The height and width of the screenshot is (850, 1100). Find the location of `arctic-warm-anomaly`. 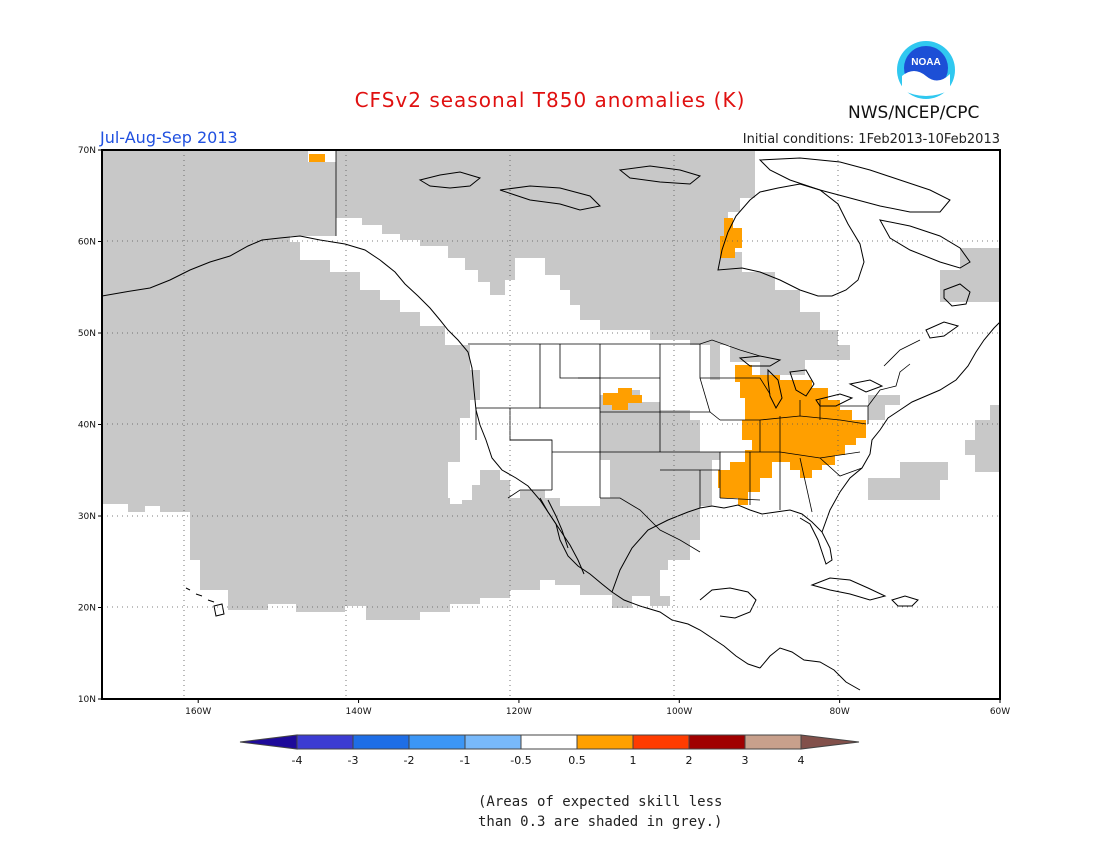

arctic-warm-anomaly is located at coordinates (317, 158).